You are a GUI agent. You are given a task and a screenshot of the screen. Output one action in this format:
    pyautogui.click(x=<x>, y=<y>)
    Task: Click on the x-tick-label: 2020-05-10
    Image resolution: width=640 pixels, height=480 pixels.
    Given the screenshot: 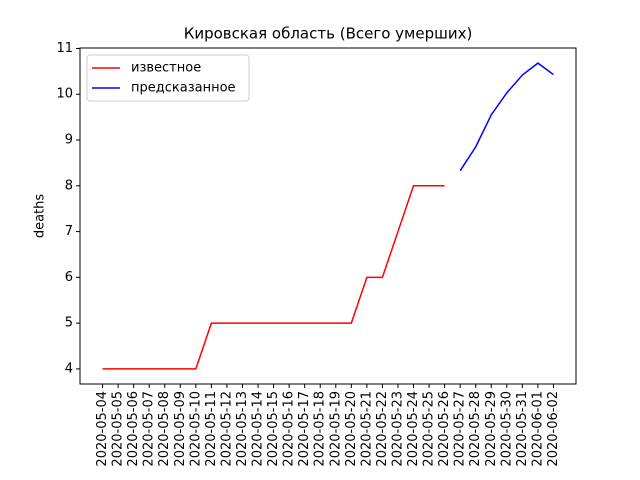 What is the action you would take?
    pyautogui.click(x=195, y=429)
    